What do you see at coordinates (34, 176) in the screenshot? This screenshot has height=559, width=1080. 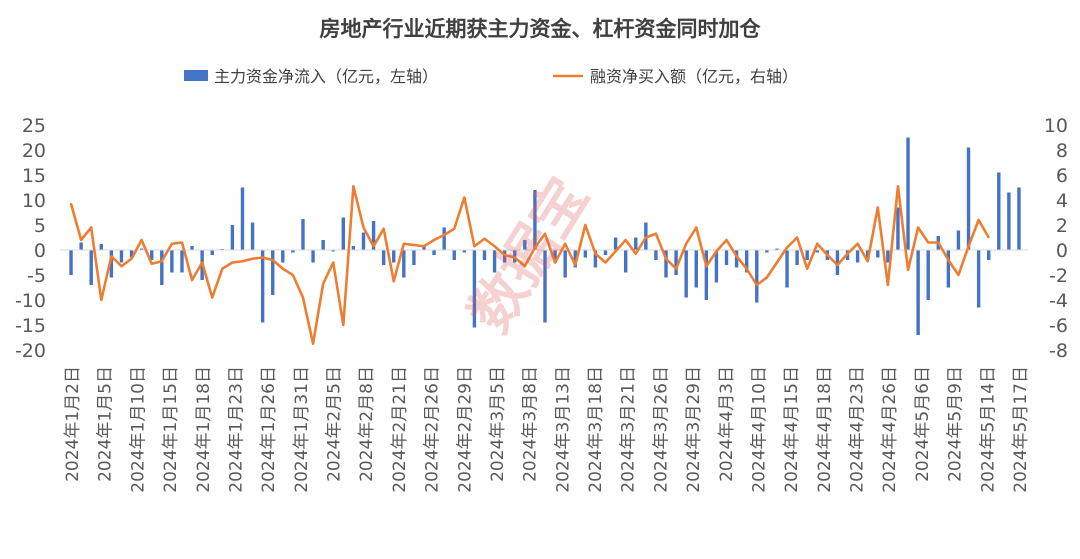 I see `left-tick-label: 15` at bounding box center [34, 176].